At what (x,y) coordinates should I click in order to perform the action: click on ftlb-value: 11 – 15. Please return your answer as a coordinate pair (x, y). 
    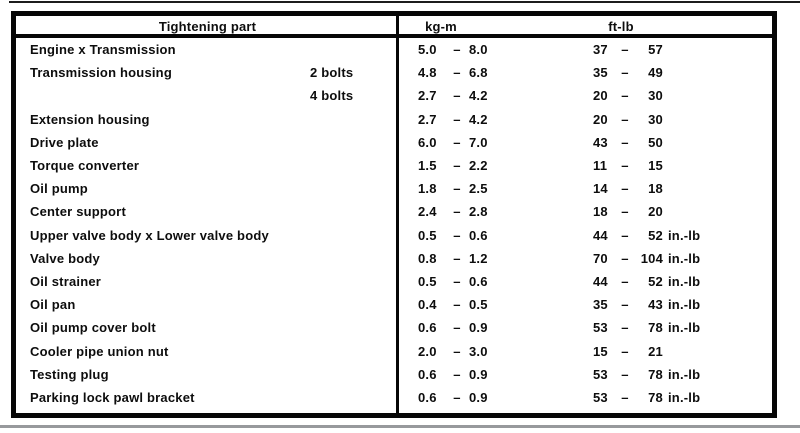
    Looking at the image, I should click on (673, 165).